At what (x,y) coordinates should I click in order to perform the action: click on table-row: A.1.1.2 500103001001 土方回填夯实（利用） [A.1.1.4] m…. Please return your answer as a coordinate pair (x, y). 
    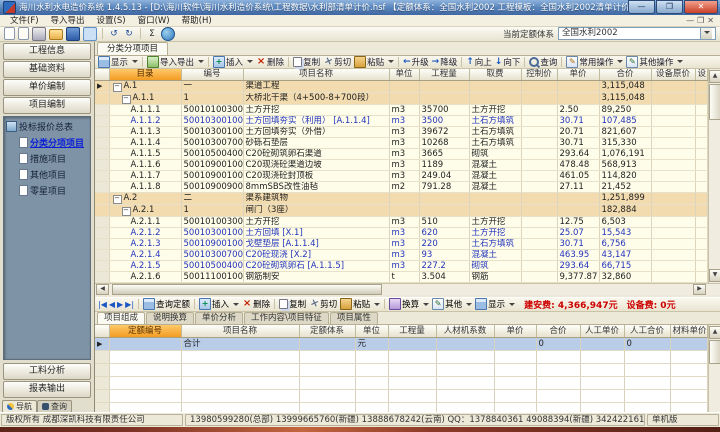
    Looking at the image, I should click on (401, 121).